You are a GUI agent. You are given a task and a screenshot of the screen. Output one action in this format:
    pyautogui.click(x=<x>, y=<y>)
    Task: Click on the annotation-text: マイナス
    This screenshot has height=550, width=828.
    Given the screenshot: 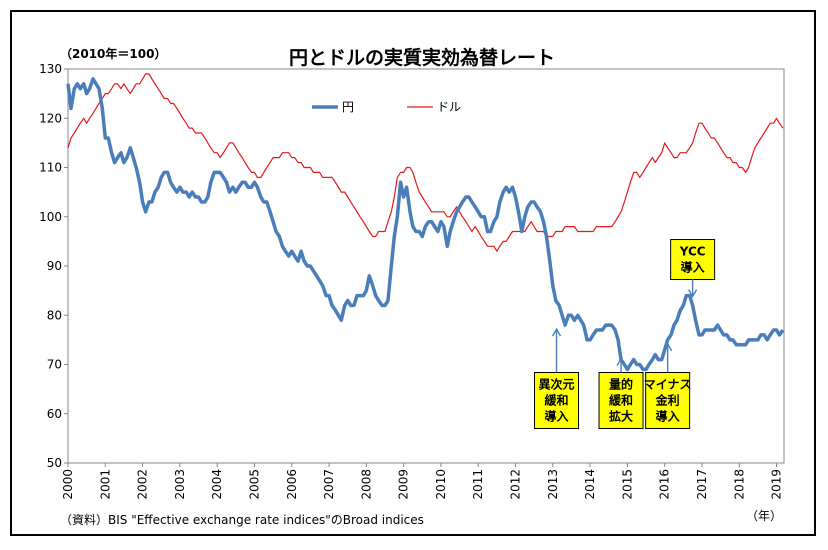 What is the action you would take?
    pyautogui.click(x=668, y=385)
    